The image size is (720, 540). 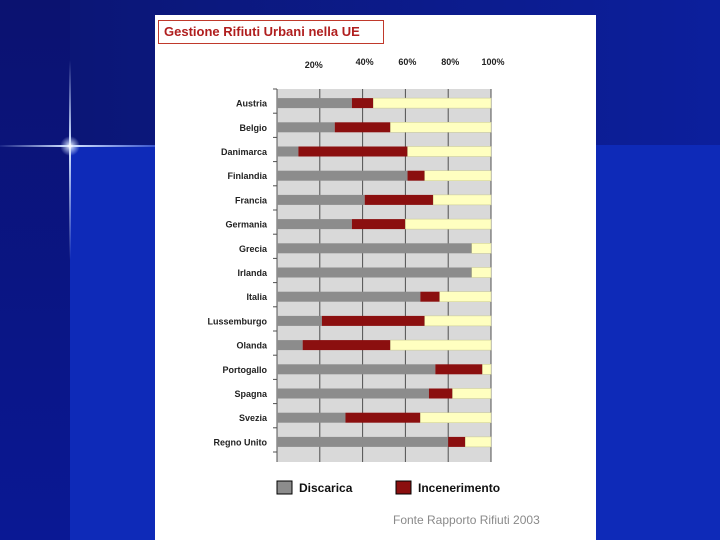 What do you see at coordinates (251, 200) in the screenshot?
I see `category-label: Francia` at bounding box center [251, 200].